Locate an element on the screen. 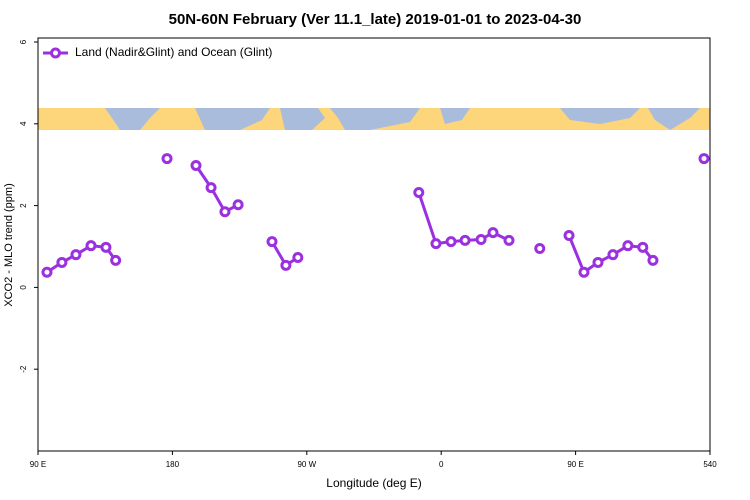  x-axis-label: Longitude (deg E) is located at coordinates (373, 483).